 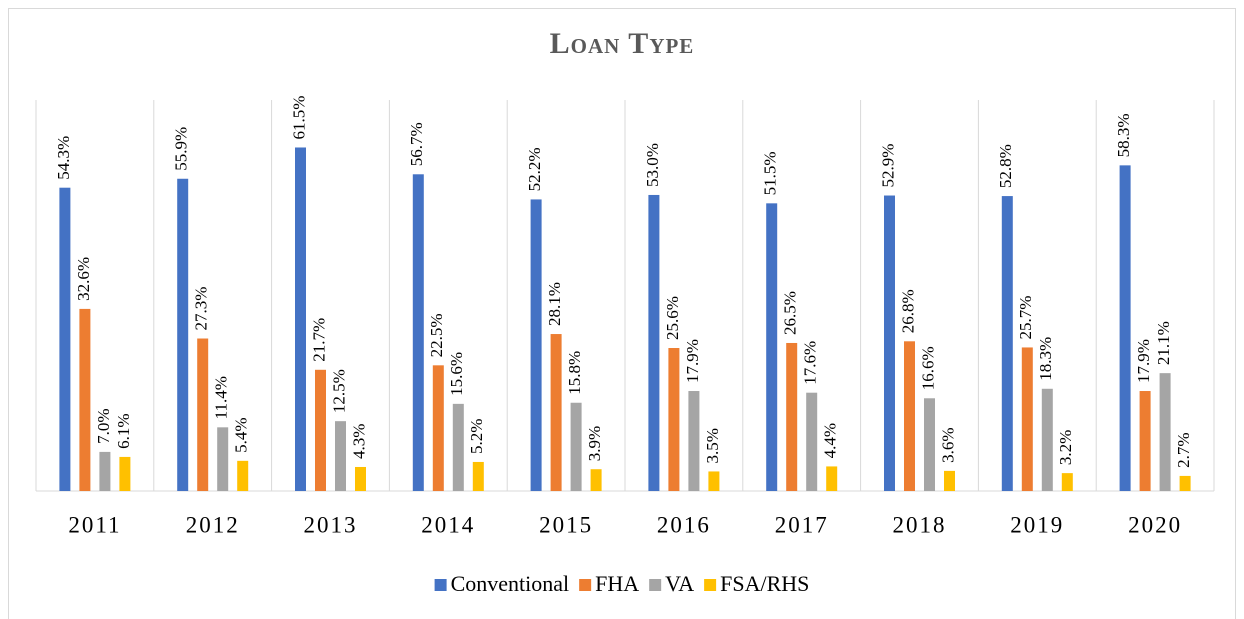 I want to click on data-label: 25.6%, so click(x=672, y=318).